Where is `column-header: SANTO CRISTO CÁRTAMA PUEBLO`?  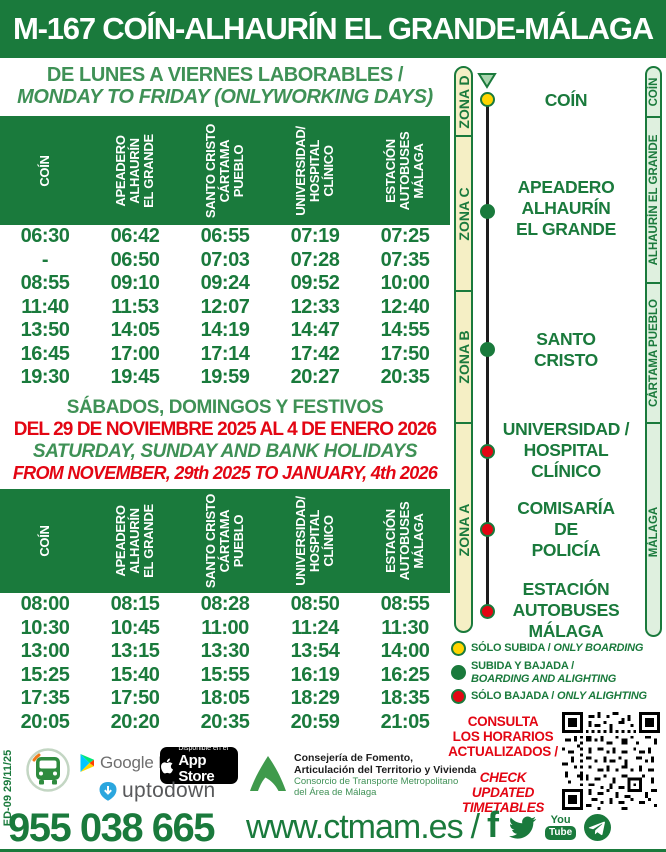
column-header: SANTO CRISTO CÁRTAMA PUEBLO is located at coordinates (224, 170).